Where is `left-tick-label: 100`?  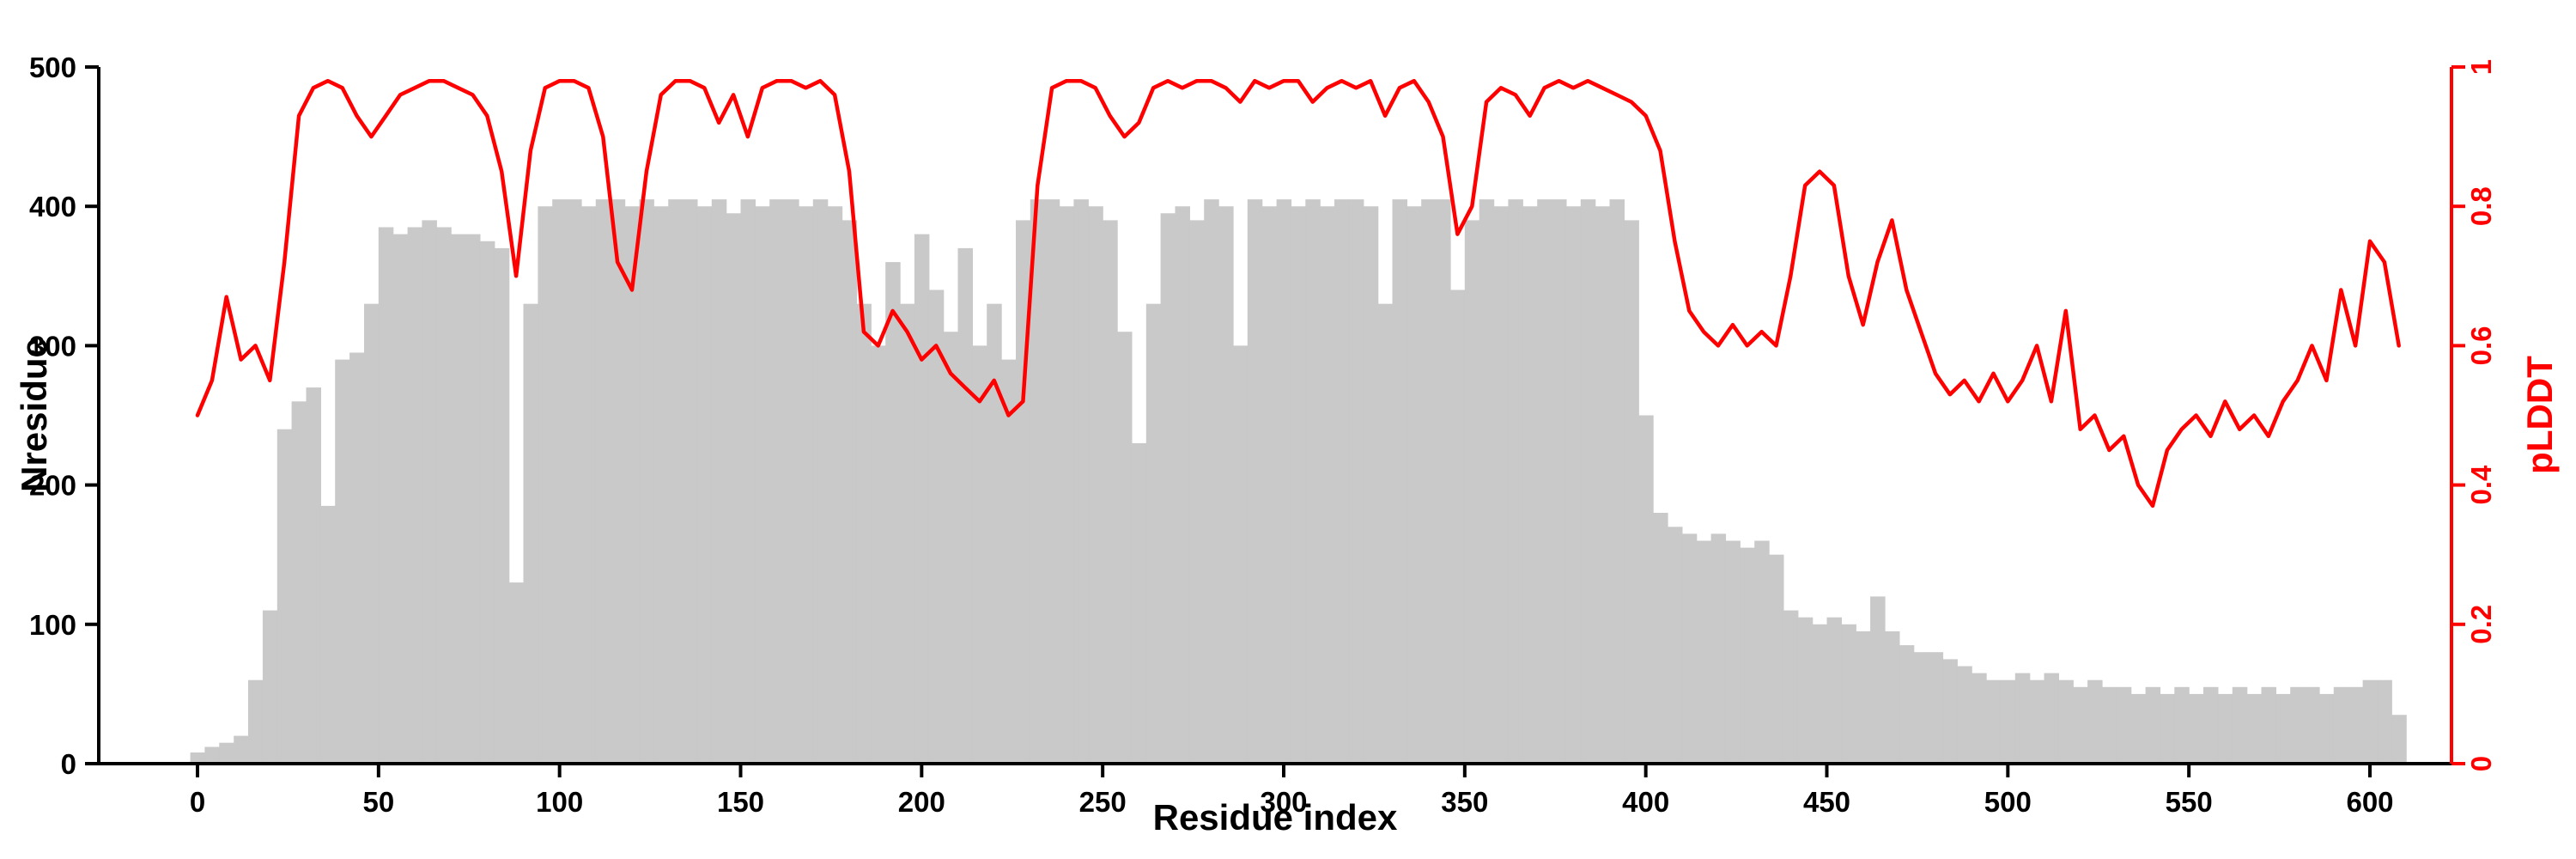
left-tick-label: 100 is located at coordinates (52, 625).